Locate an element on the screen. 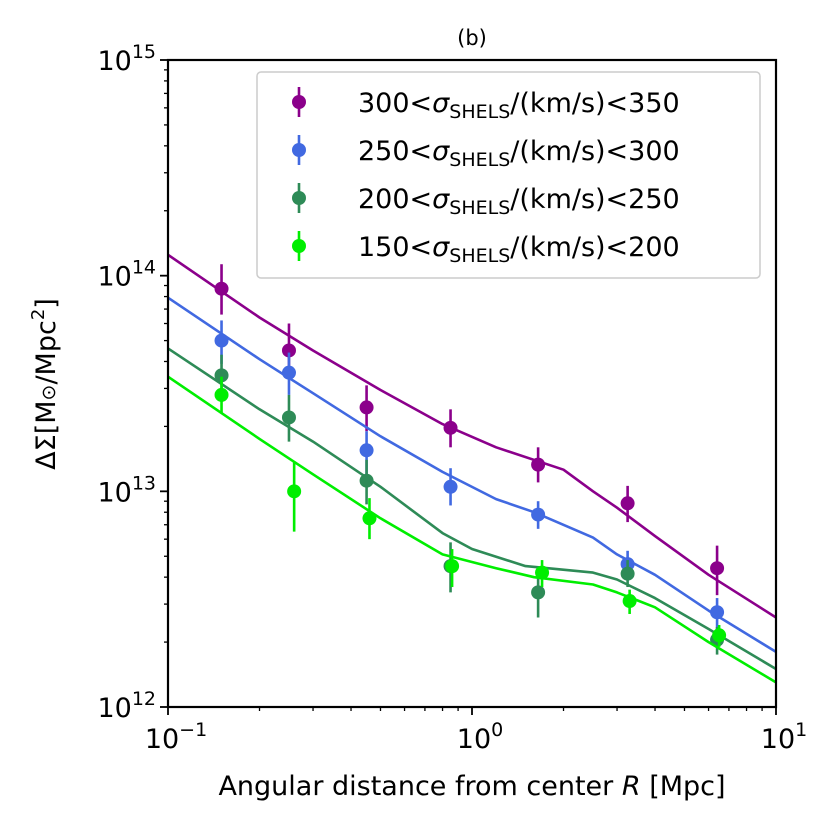 This screenshot has width=830, height=830. legend-entry-4: 150<σSHELS/(km/s)<200 is located at coordinates (486, 249).